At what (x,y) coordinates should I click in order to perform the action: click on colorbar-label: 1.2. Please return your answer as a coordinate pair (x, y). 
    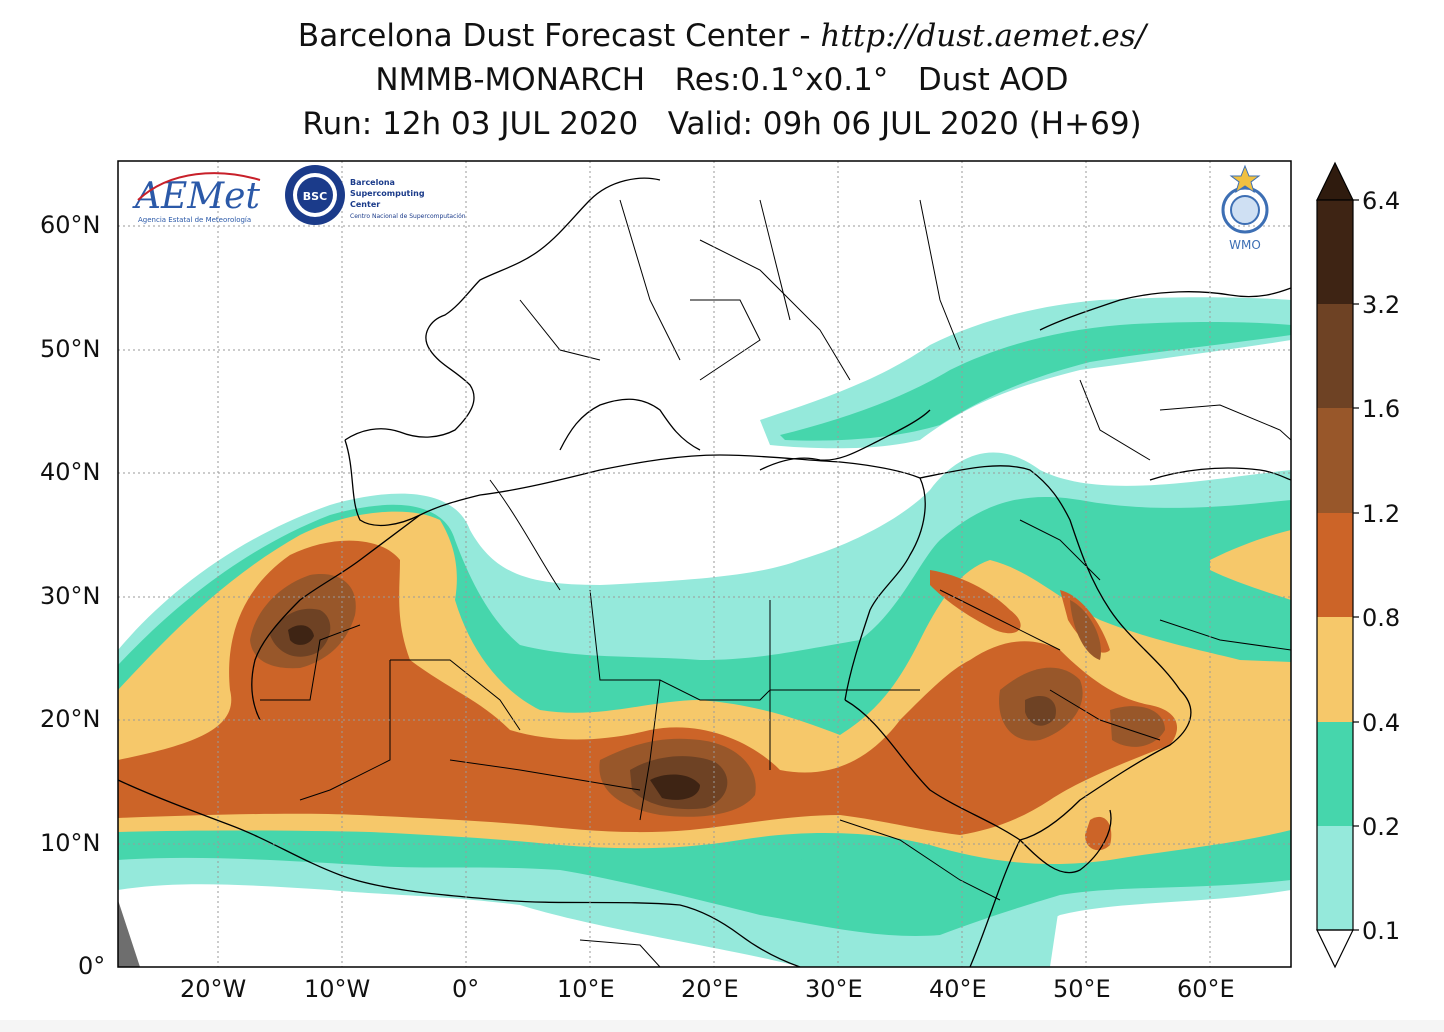
    Looking at the image, I should click on (1381, 514).